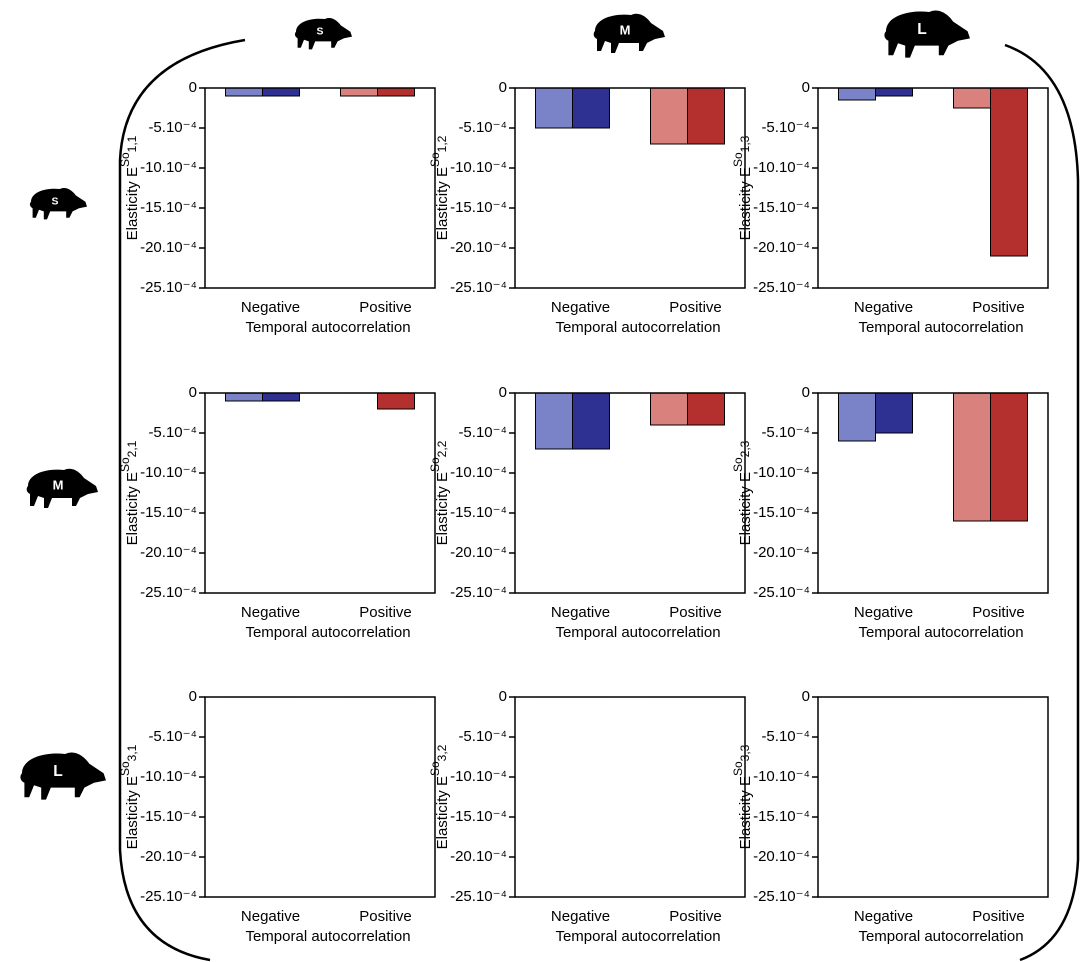  I want to click on y-axis-label: Elasticity ESo1,3, so click(742, 187).